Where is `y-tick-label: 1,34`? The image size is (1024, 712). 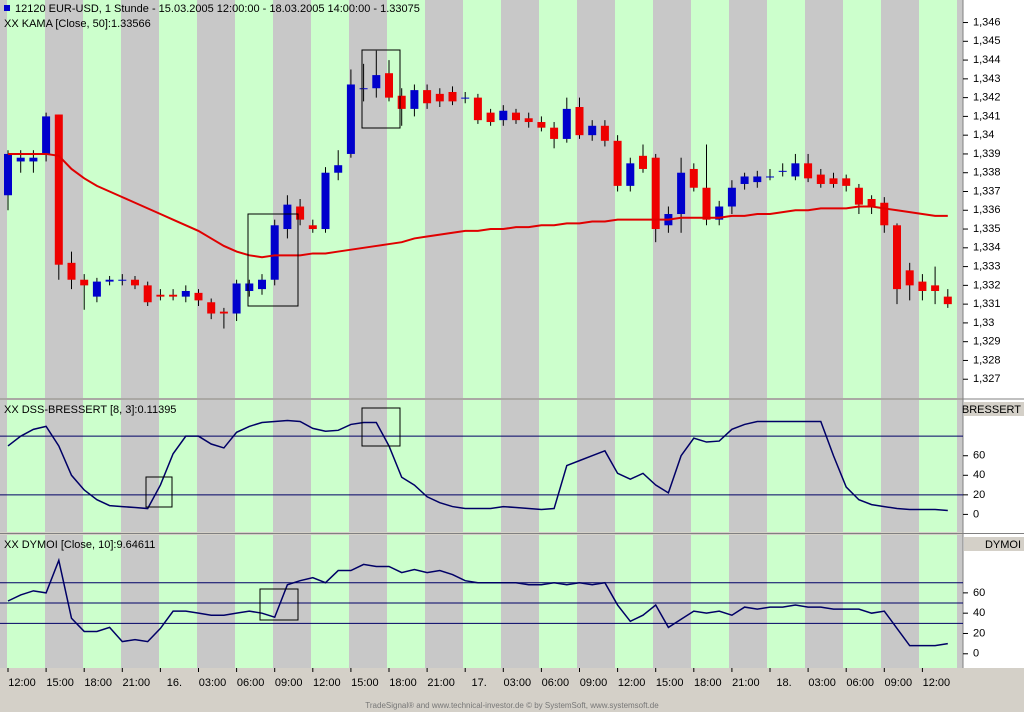 y-tick-label: 1,34 is located at coordinates (983, 135).